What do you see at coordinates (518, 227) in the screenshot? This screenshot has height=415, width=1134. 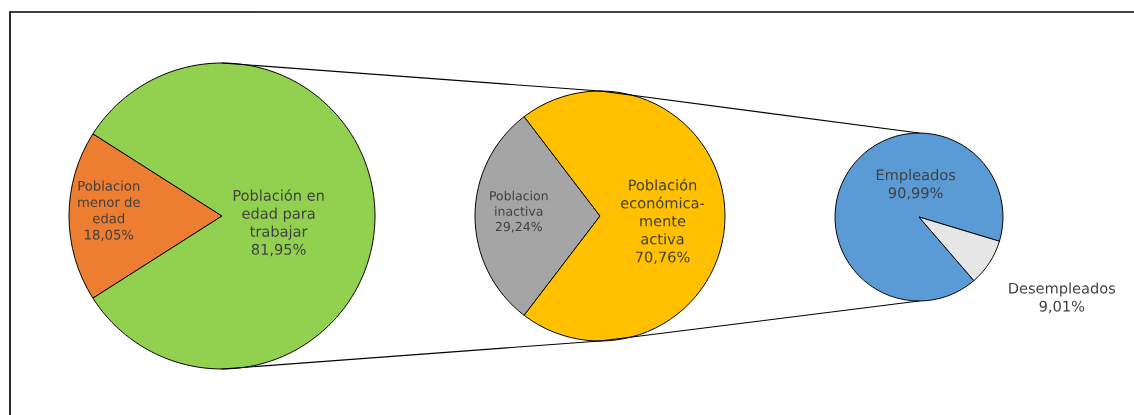 I see `data-label: 29,24%` at bounding box center [518, 227].